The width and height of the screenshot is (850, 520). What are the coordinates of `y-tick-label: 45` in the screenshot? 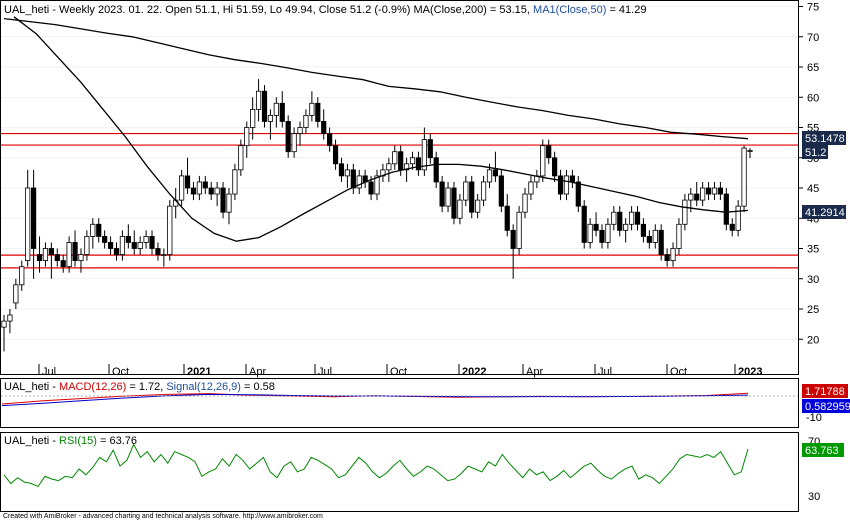 It's located at (813, 189).